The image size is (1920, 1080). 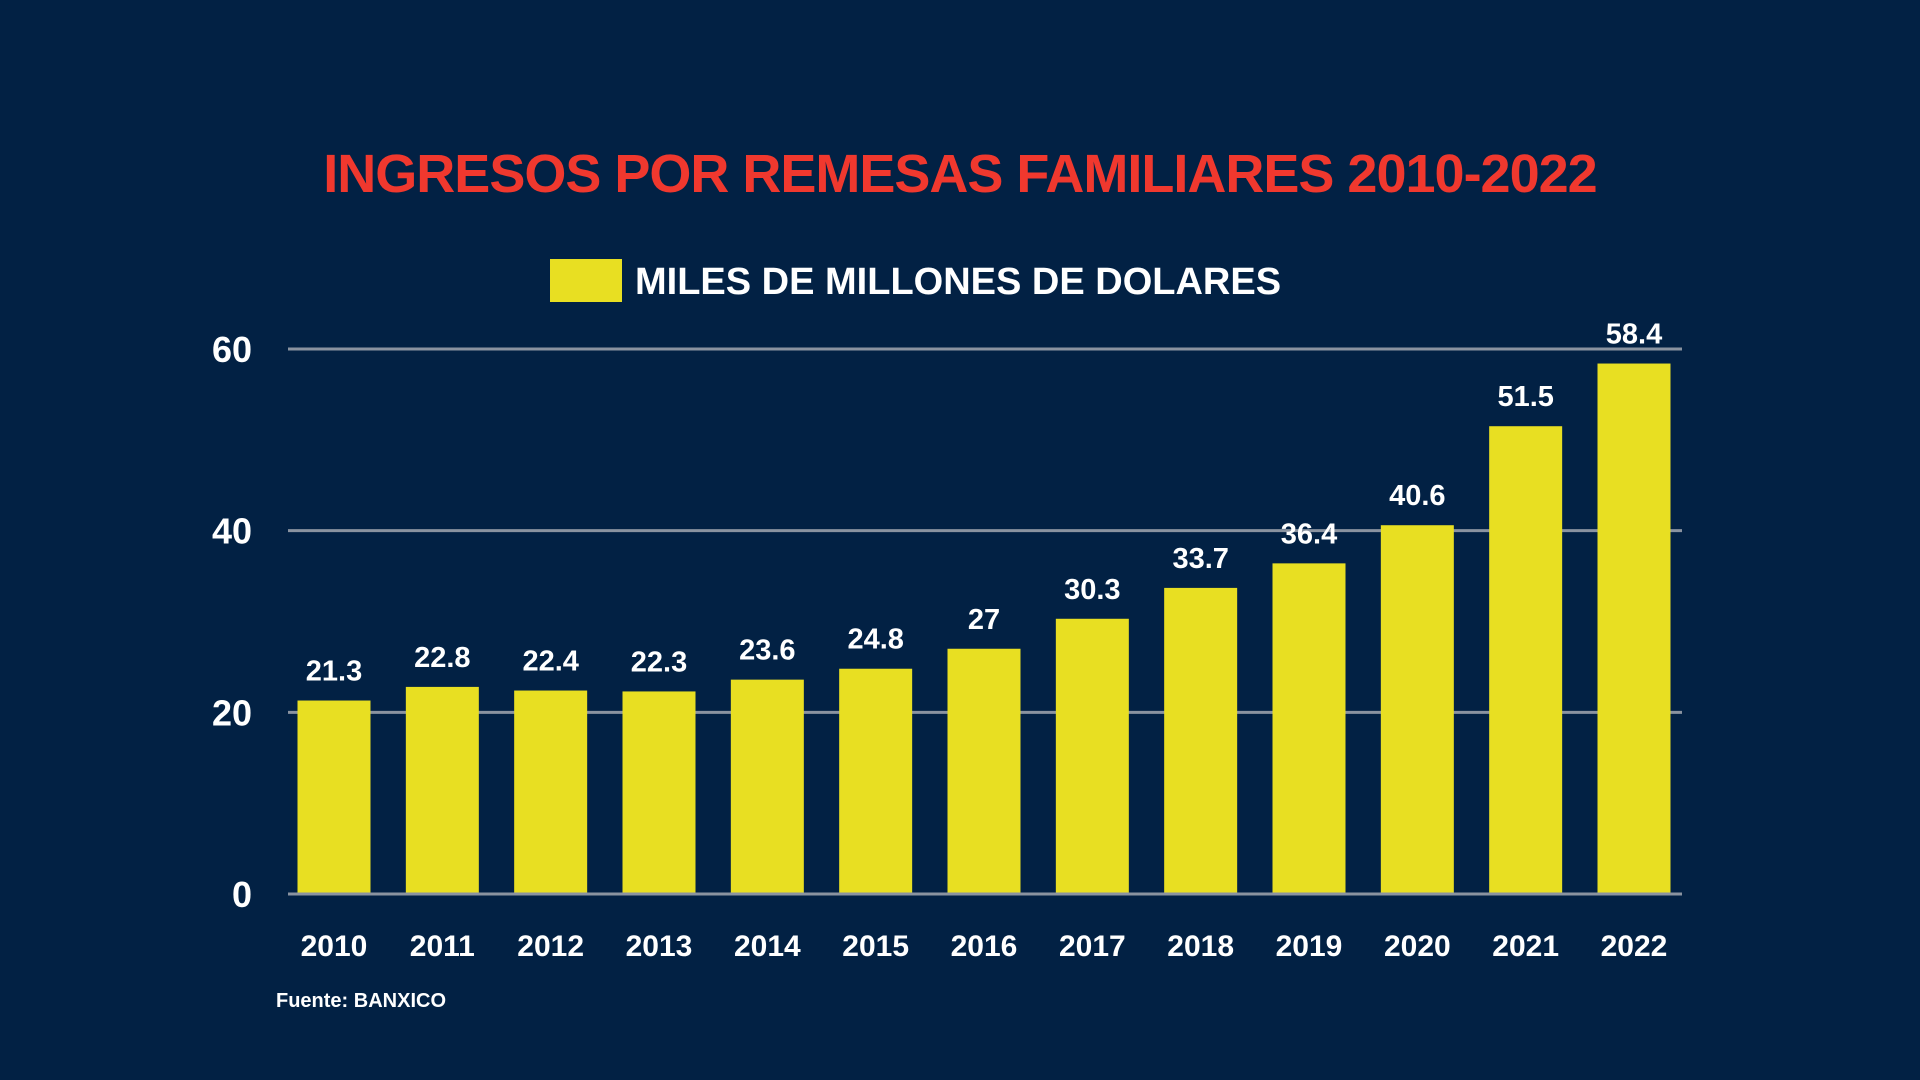 What do you see at coordinates (767, 786) in the screenshot?
I see `bar-2014` at bounding box center [767, 786].